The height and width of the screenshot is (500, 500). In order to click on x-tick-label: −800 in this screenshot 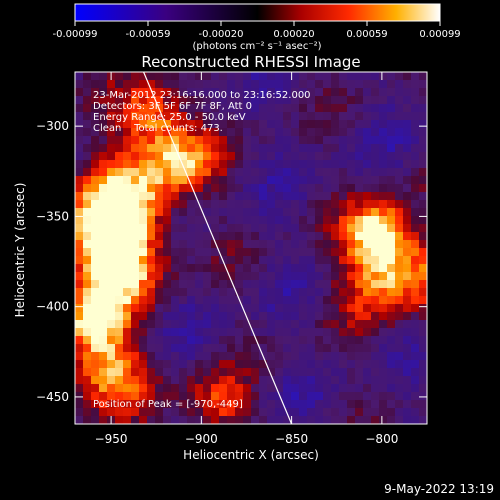, I will do `click(381, 439)`.